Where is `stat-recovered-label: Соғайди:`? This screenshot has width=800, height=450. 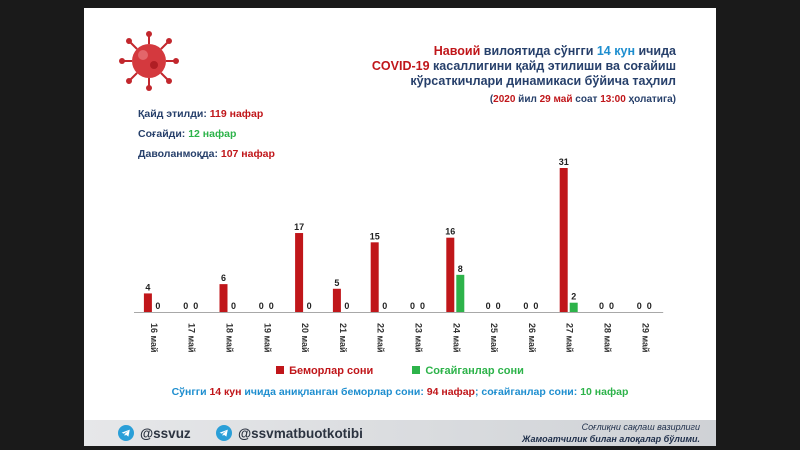
stat-recovered-label: Соғайди: is located at coordinates (163, 134).